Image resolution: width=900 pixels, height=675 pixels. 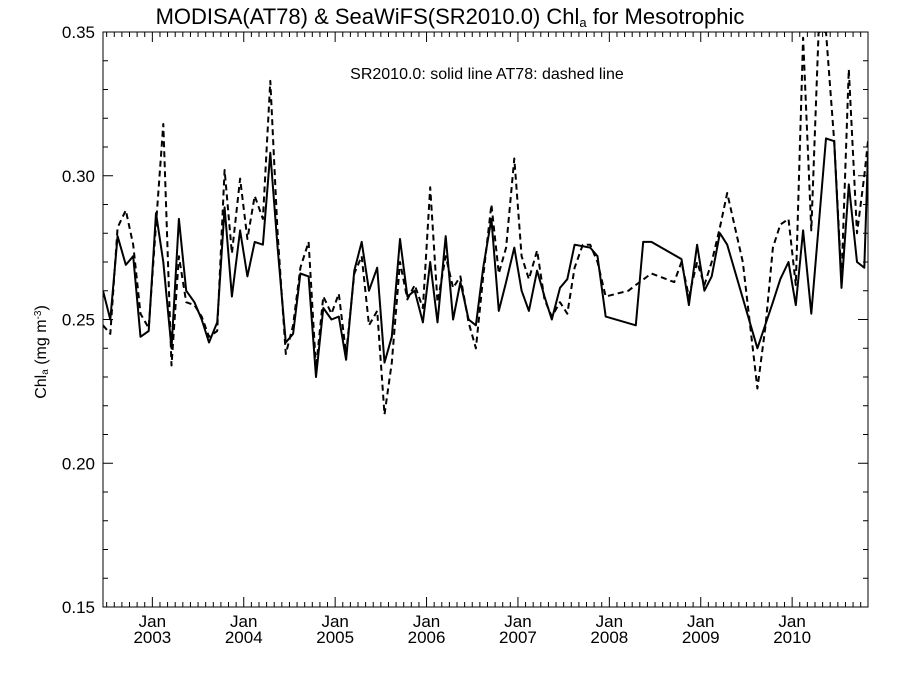 What do you see at coordinates (665, 16) in the screenshot?
I see `title-tail: for Mesotrophic` at bounding box center [665, 16].